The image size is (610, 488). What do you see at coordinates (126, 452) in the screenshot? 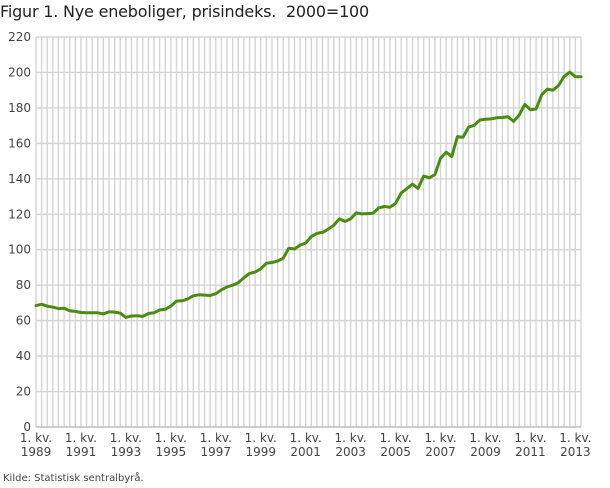
I see `x-tick-label: 1993` at bounding box center [126, 452].